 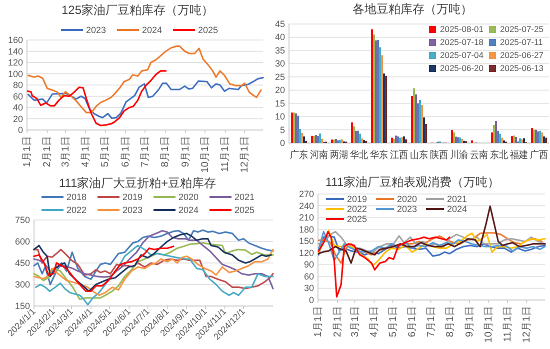 I want to click on chart-title: 各地豆粕库存（万吨）, so click(x=412, y=9).